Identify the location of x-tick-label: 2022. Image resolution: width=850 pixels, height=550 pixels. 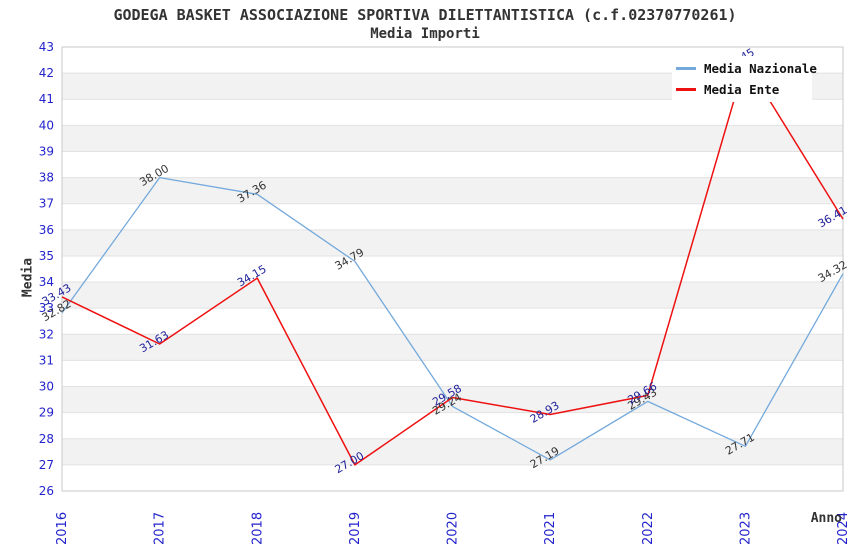
(648, 528).